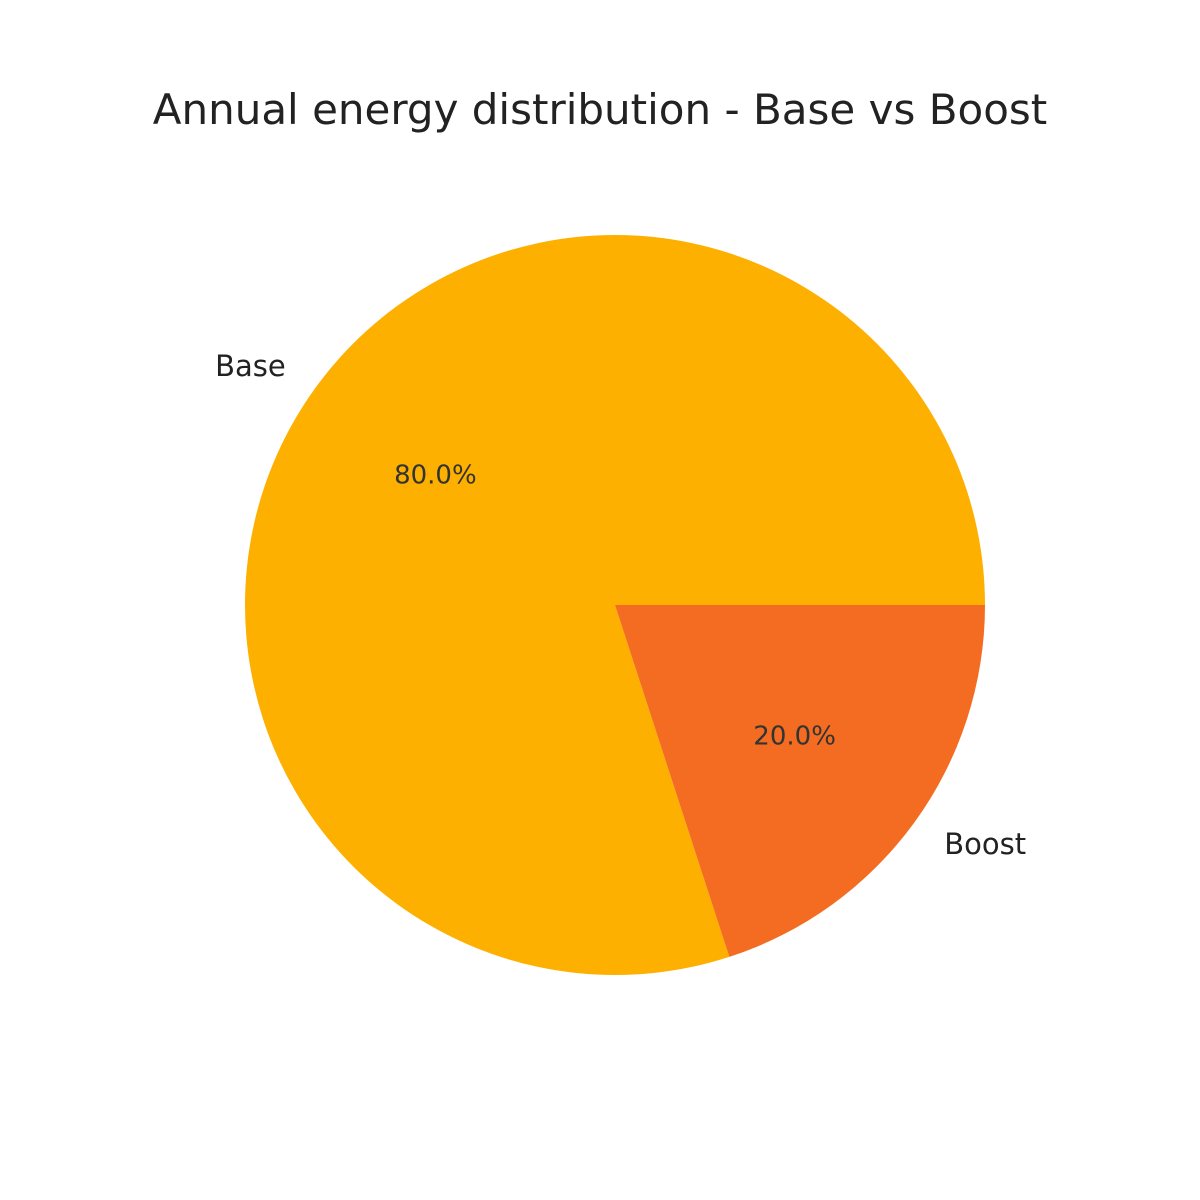 The width and height of the screenshot is (1200, 1200). Describe the element at coordinates (794, 736) in the screenshot. I see `slice-percent-label: 20.0%` at that location.